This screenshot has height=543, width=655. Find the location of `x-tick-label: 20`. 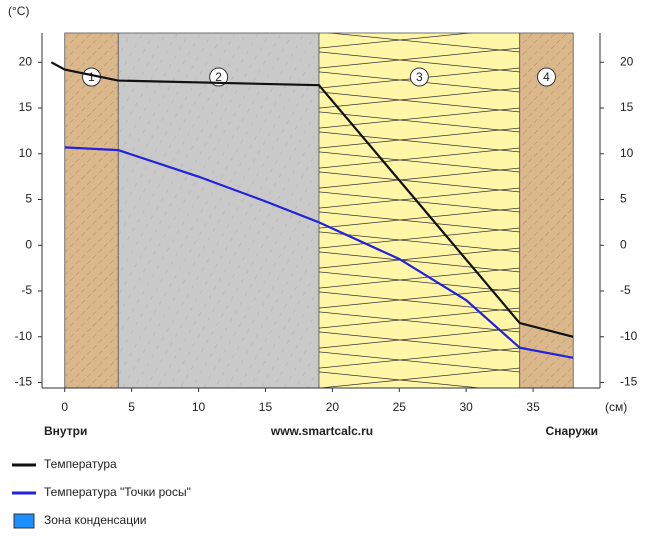

x-tick-label: 20 is located at coordinates (333, 407).